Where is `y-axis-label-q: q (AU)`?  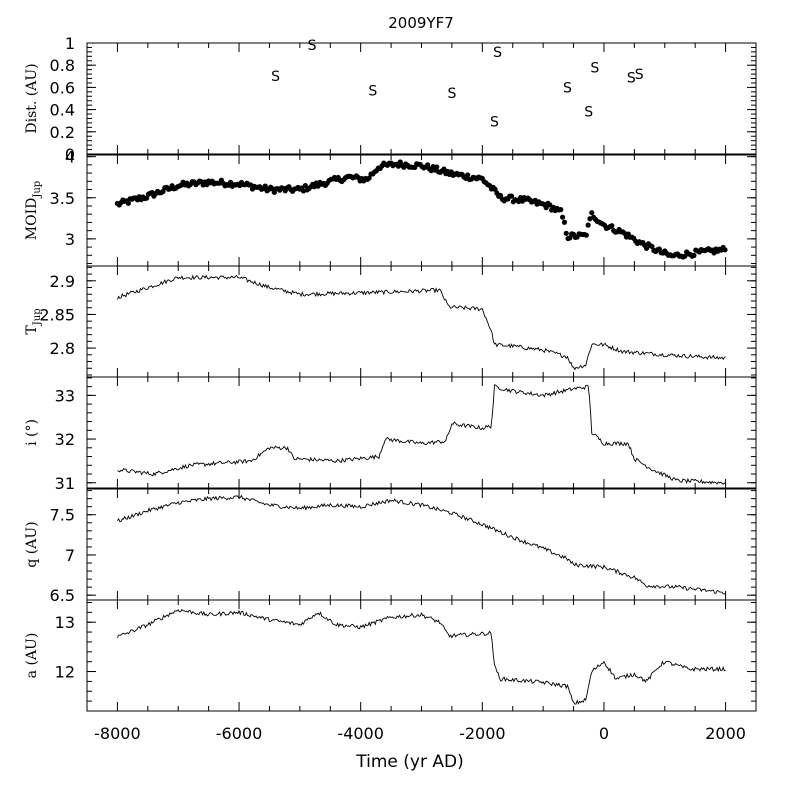
y-axis-label-q: q (AU) is located at coordinates (32, 544).